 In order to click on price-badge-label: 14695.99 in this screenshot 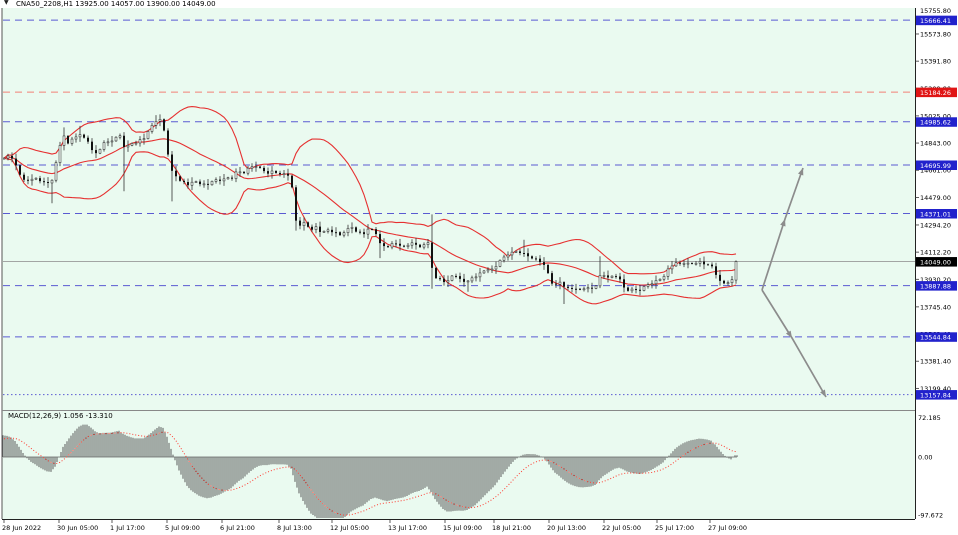, I will do `click(935, 166)`.